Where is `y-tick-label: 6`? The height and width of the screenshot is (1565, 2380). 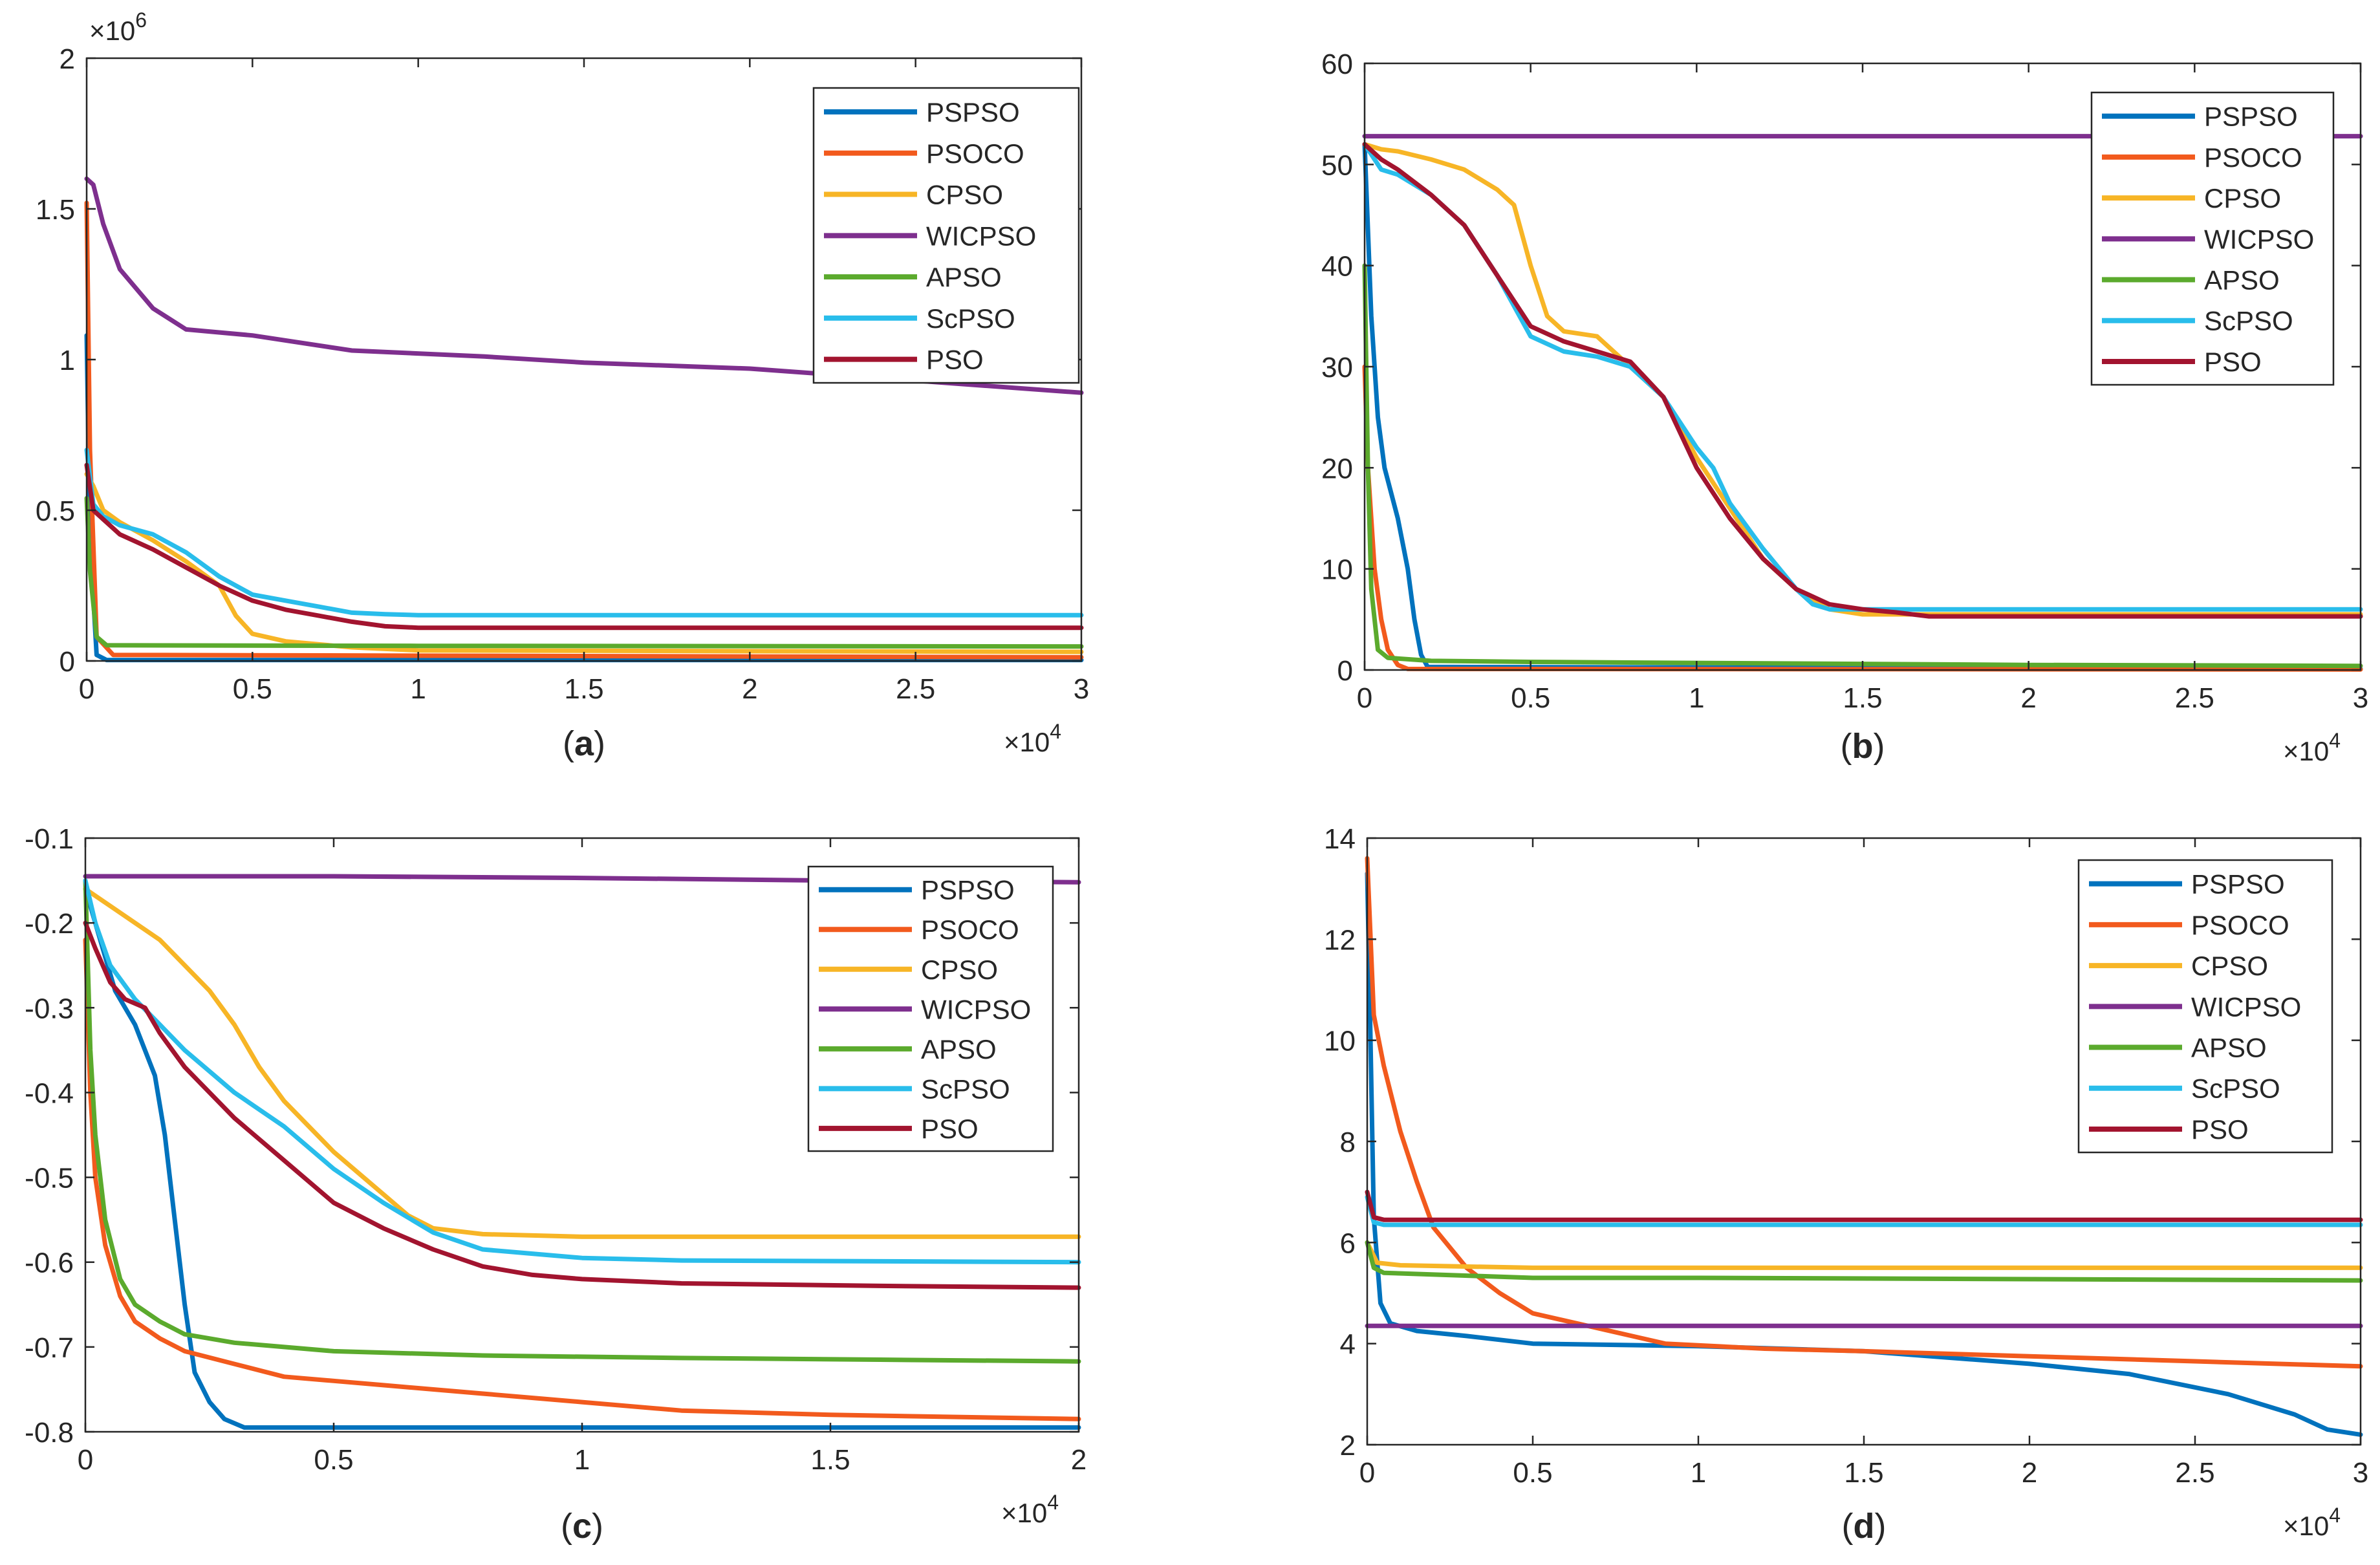
y-tick-label: 6 is located at coordinates (1348, 1243).